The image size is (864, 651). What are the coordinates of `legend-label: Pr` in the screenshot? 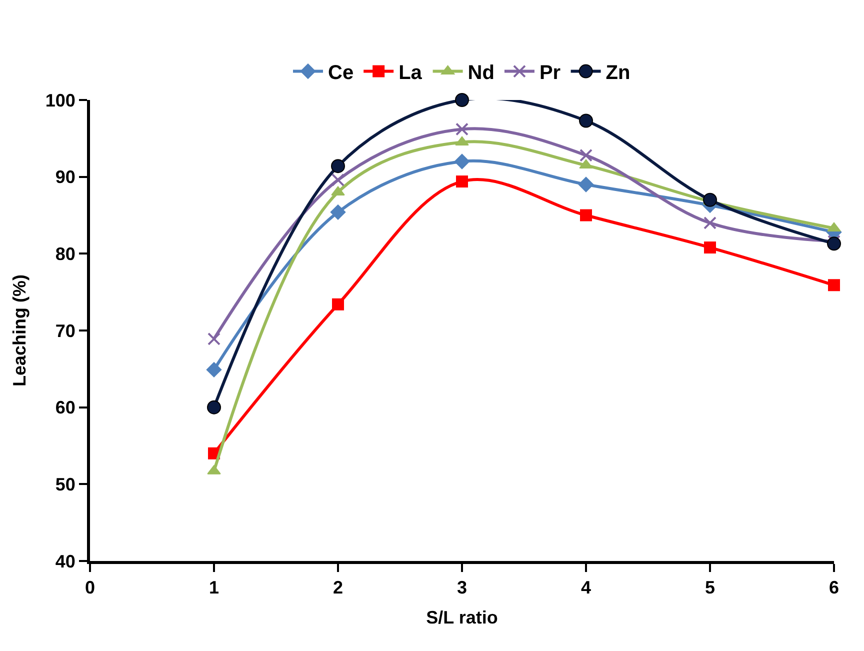 It's located at (550, 73).